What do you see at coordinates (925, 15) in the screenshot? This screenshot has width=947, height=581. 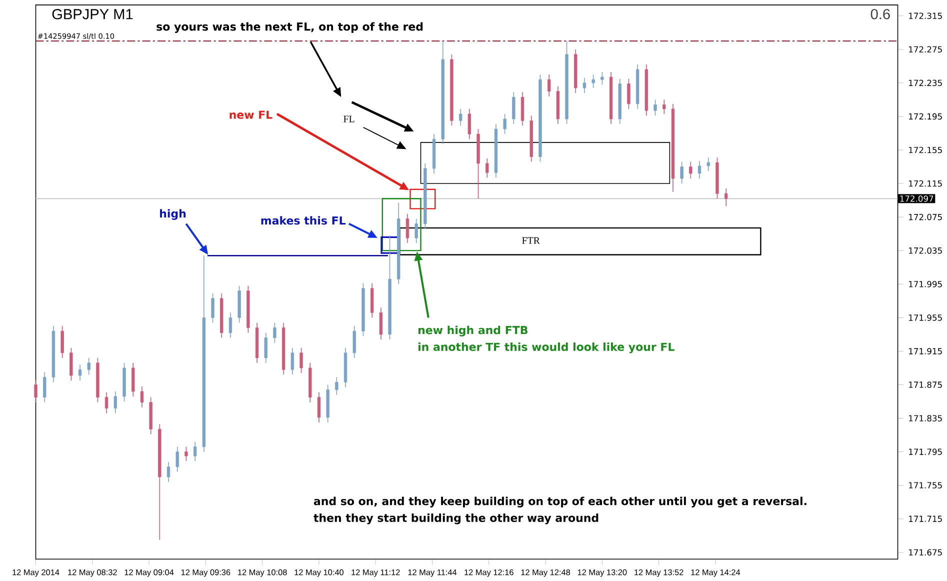 I see `y-tick-label: 172.315` at bounding box center [925, 15].